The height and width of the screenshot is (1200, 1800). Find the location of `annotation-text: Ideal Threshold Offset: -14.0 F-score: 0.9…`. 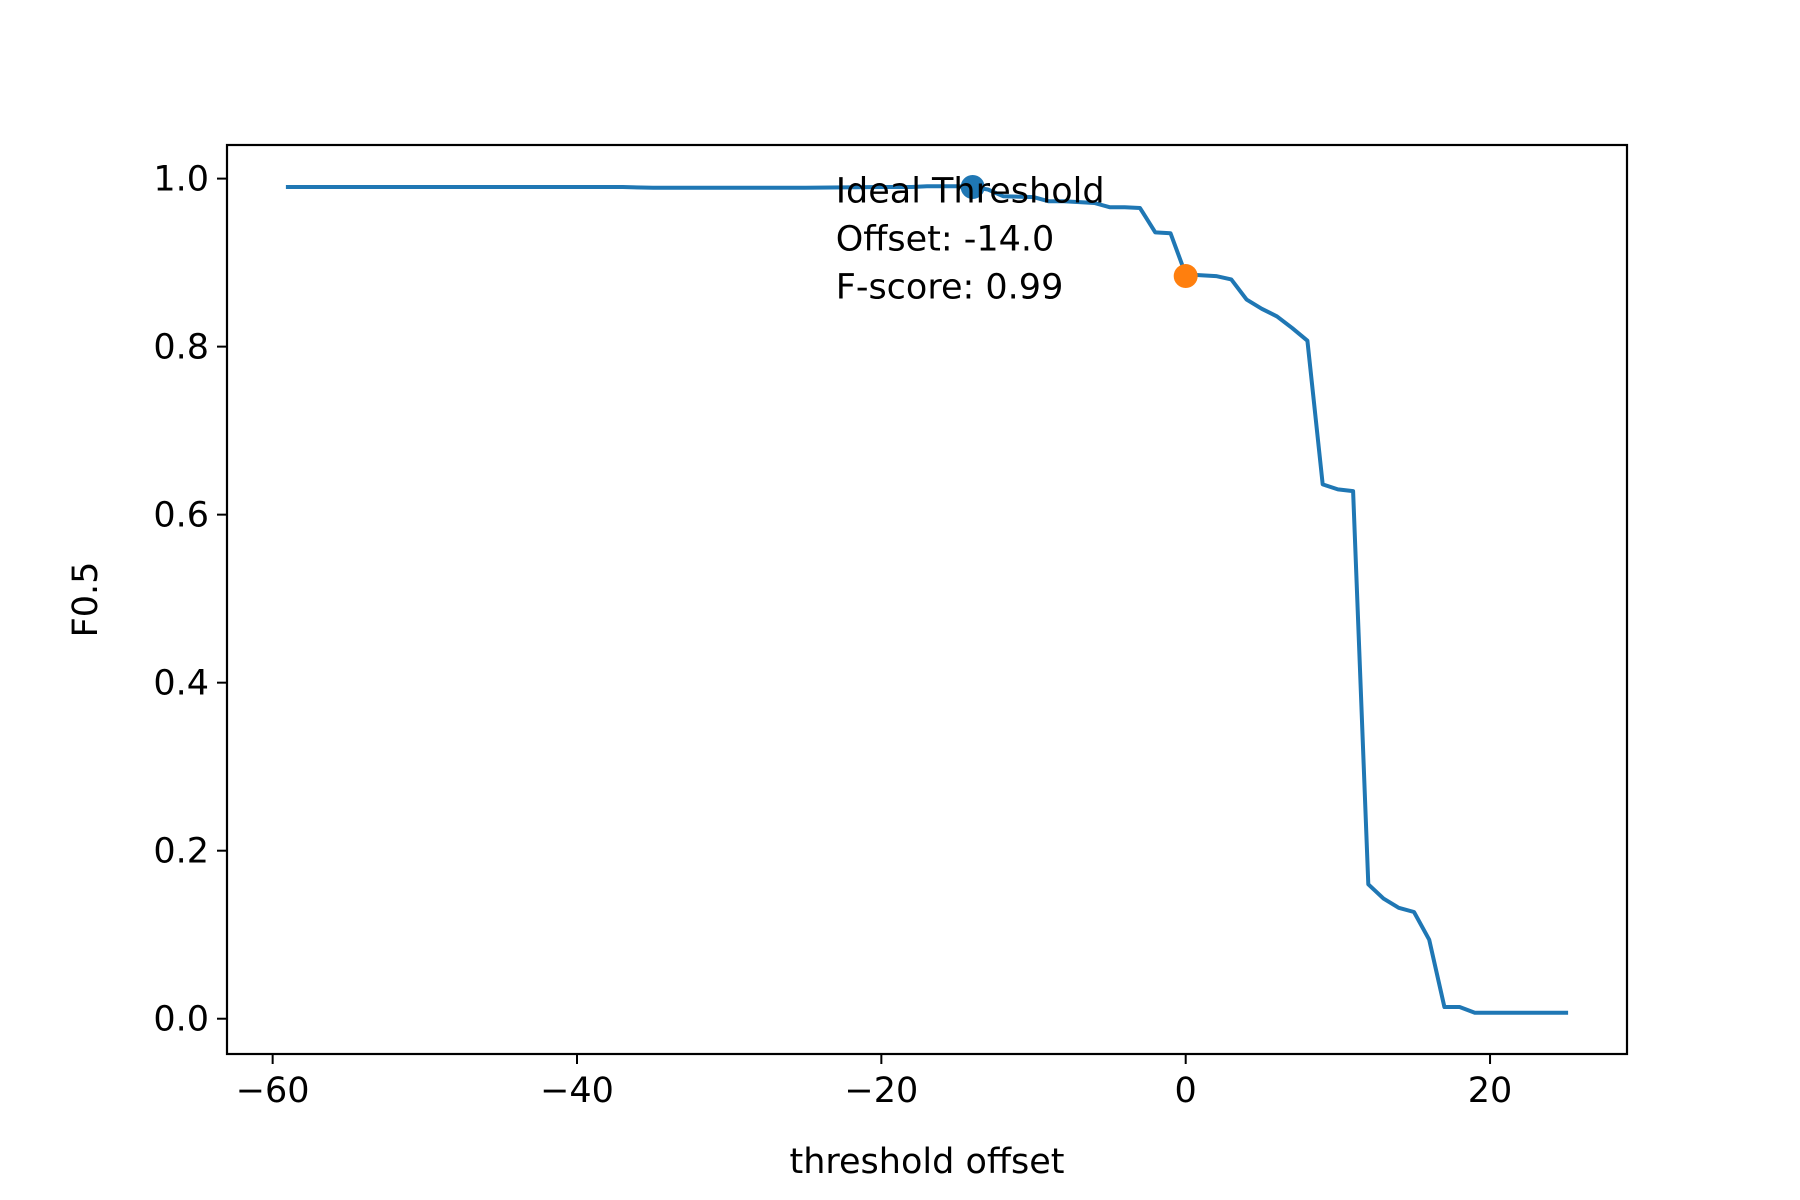

annotation-text: Ideal Threshold Offset: -14.0 F-score: 0.9… is located at coordinates (970, 240).